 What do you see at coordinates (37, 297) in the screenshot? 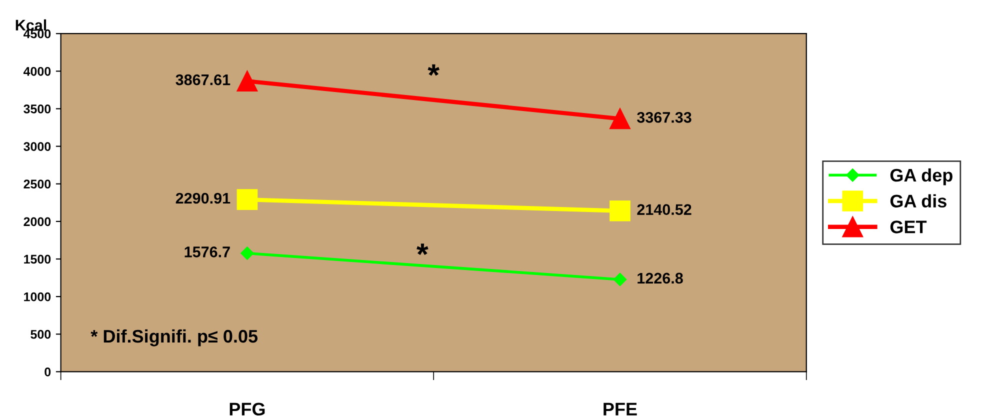
I see `y-tick-label: 1000` at bounding box center [37, 297].